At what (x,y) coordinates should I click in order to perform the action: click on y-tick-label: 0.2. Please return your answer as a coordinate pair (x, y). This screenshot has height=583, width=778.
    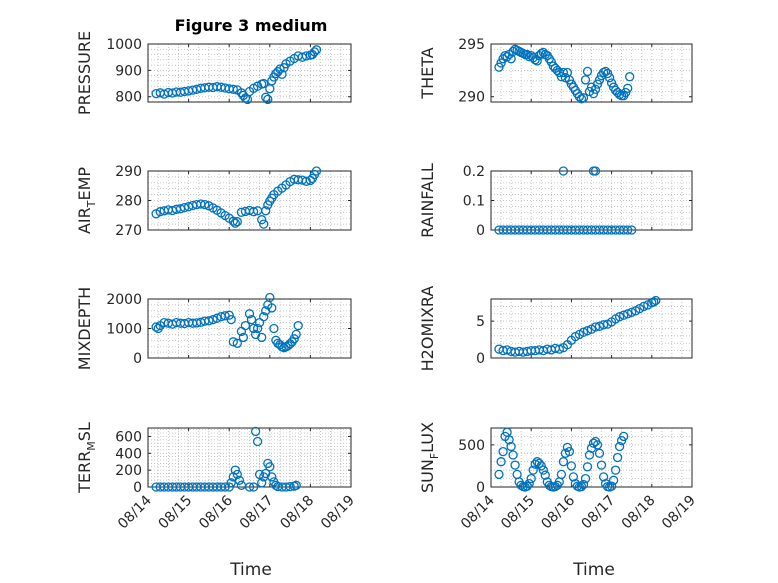
    Looking at the image, I should click on (474, 172).